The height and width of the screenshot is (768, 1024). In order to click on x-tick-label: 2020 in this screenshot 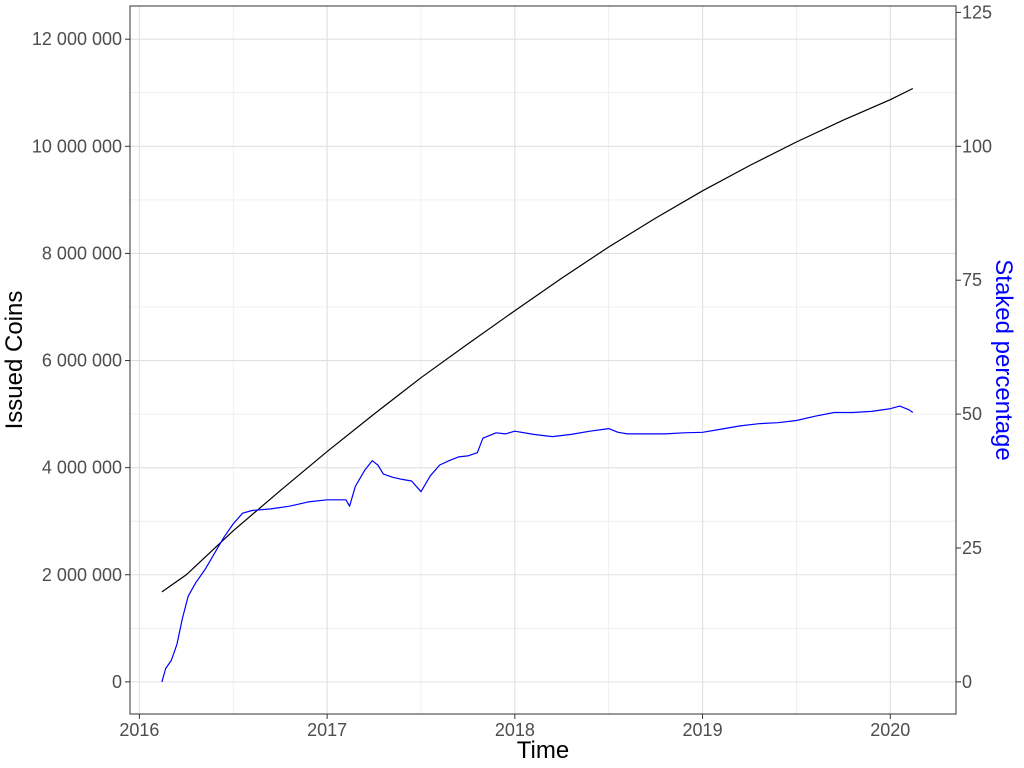, I will do `click(890, 730)`.